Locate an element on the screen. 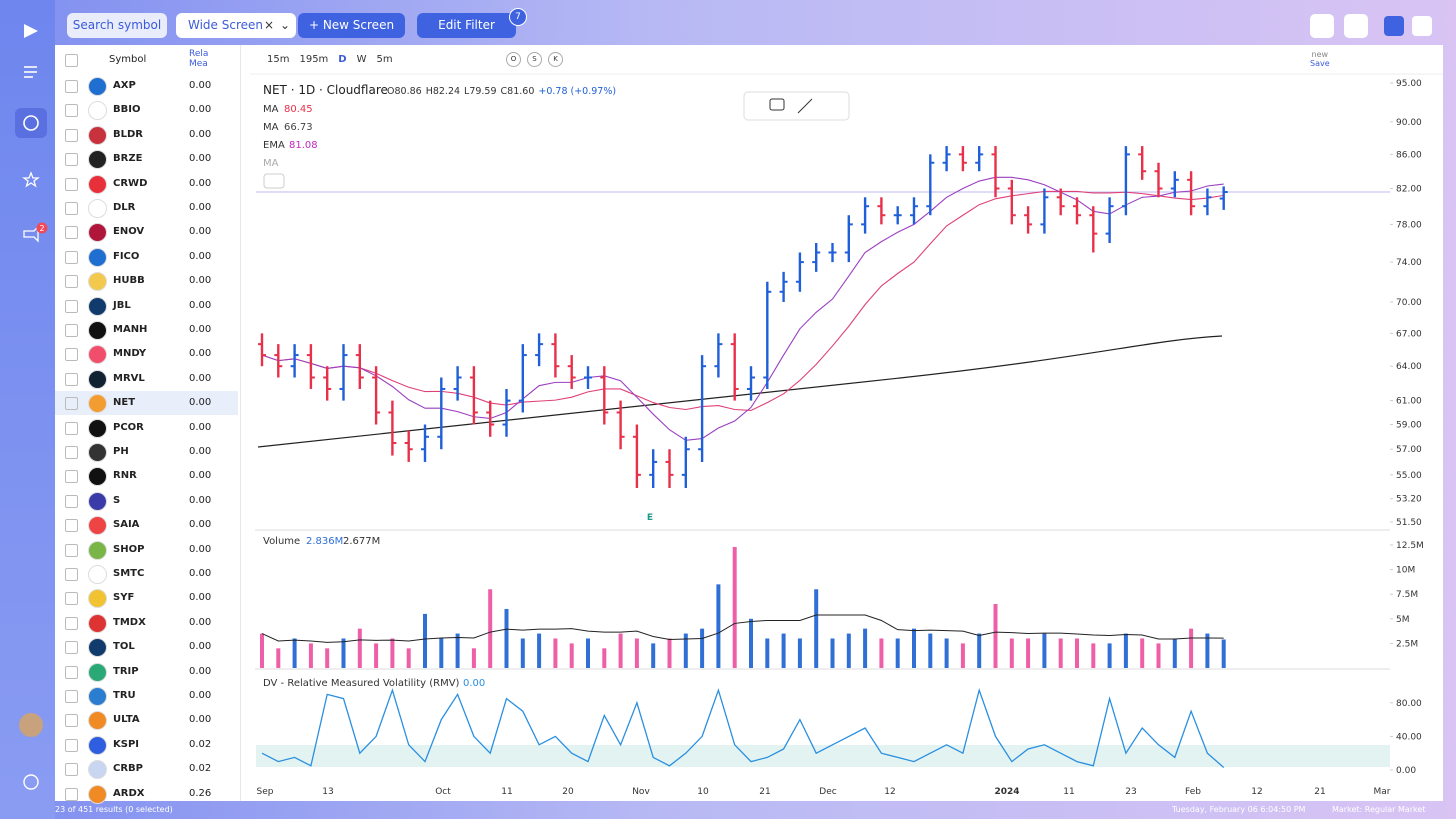 The height and width of the screenshot is (819, 1456). watchlist-row: MANH 0.00 is located at coordinates (146, 330).